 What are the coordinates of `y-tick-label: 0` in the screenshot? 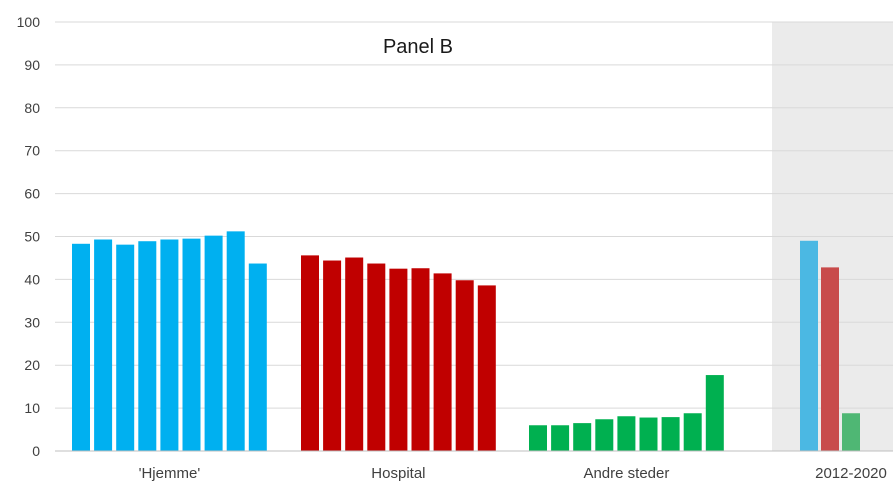 It's located at (36, 451).